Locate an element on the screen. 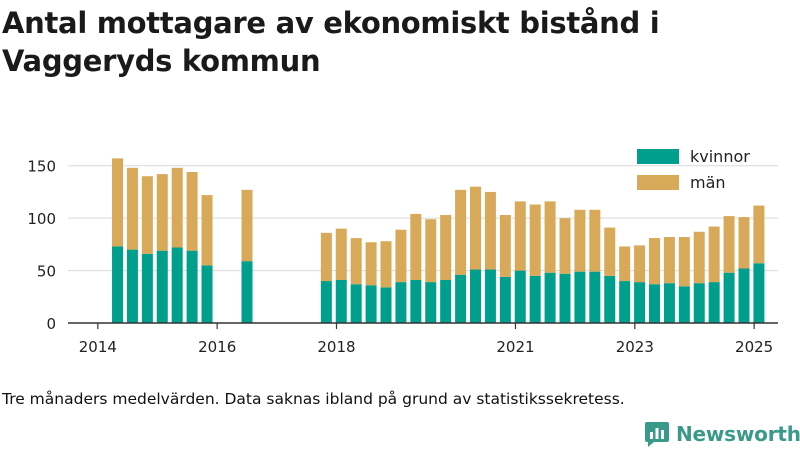 The width and height of the screenshot is (800, 450). brand-name: Newsworthy is located at coordinates (738, 434).